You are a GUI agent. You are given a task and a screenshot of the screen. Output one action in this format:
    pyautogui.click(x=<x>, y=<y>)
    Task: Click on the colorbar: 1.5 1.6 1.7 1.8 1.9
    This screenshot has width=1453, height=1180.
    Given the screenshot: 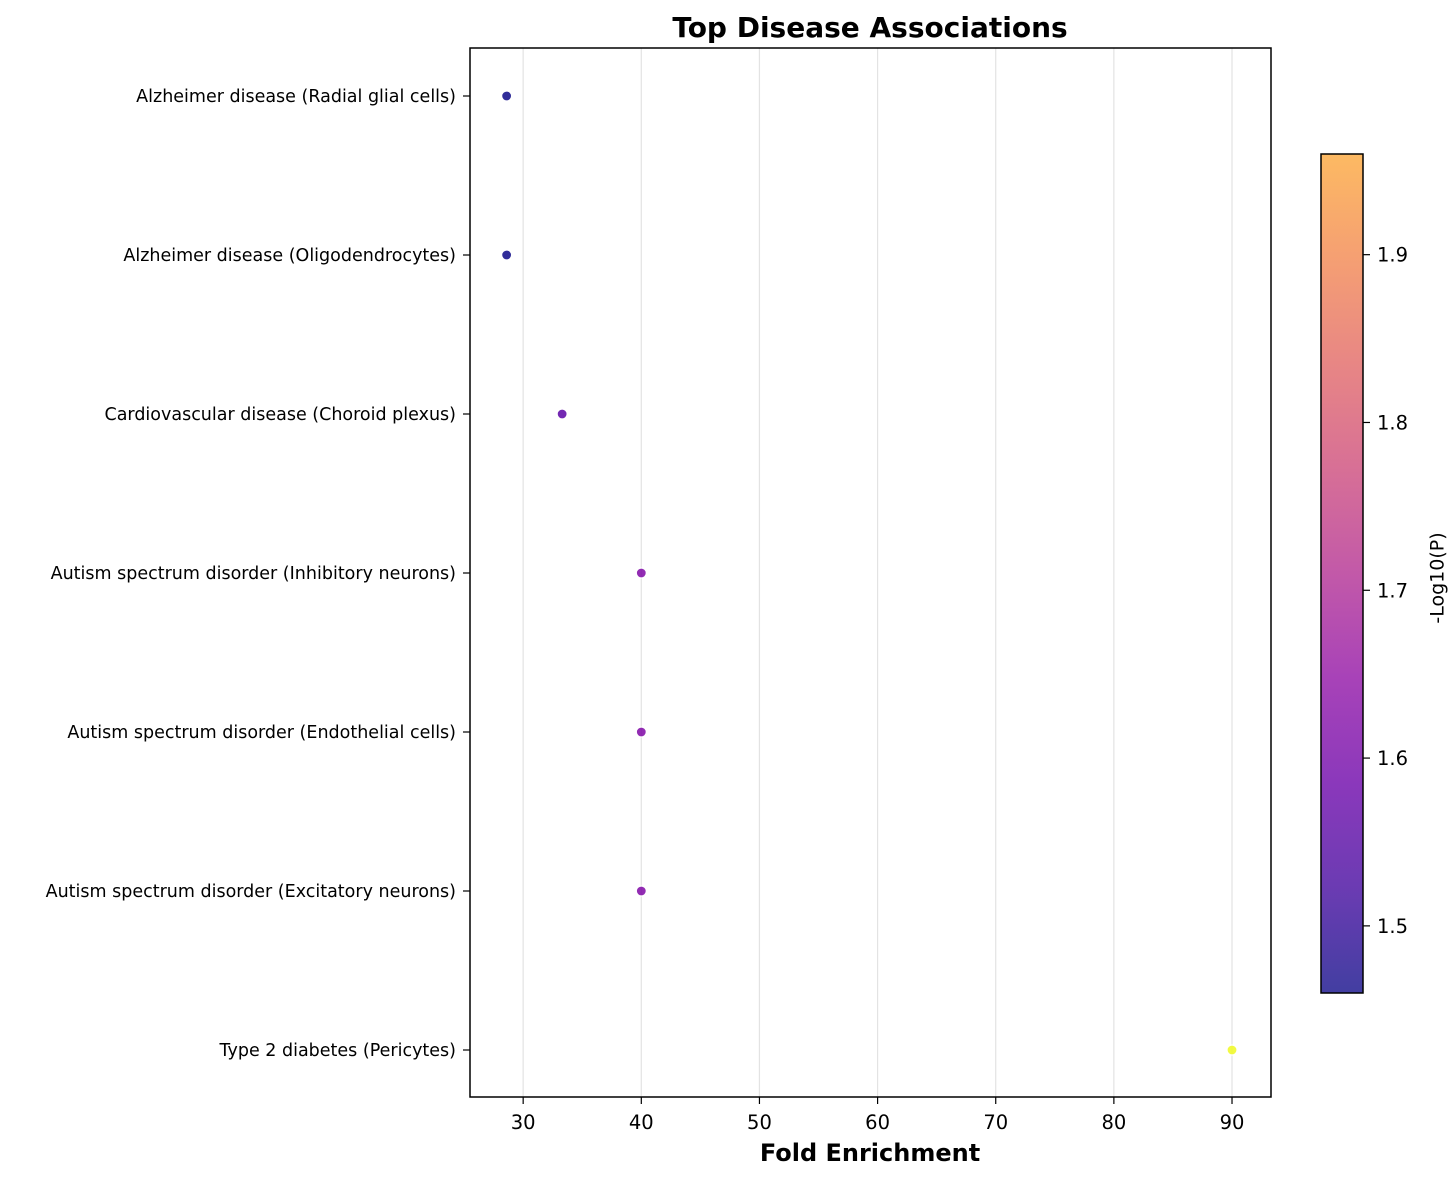 What is the action you would take?
    pyautogui.click(x=1364, y=573)
    